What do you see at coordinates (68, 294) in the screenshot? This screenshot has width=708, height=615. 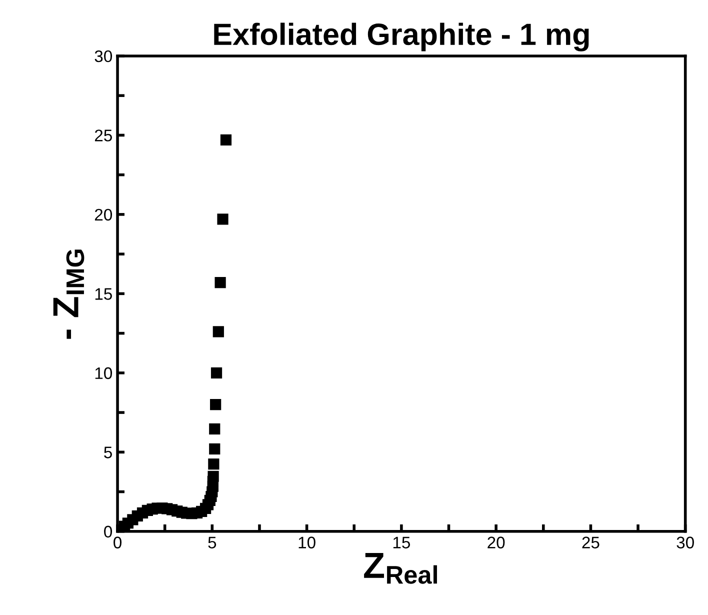 I see `y-axis-title: - Z$_{IMG}$` at bounding box center [68, 294].